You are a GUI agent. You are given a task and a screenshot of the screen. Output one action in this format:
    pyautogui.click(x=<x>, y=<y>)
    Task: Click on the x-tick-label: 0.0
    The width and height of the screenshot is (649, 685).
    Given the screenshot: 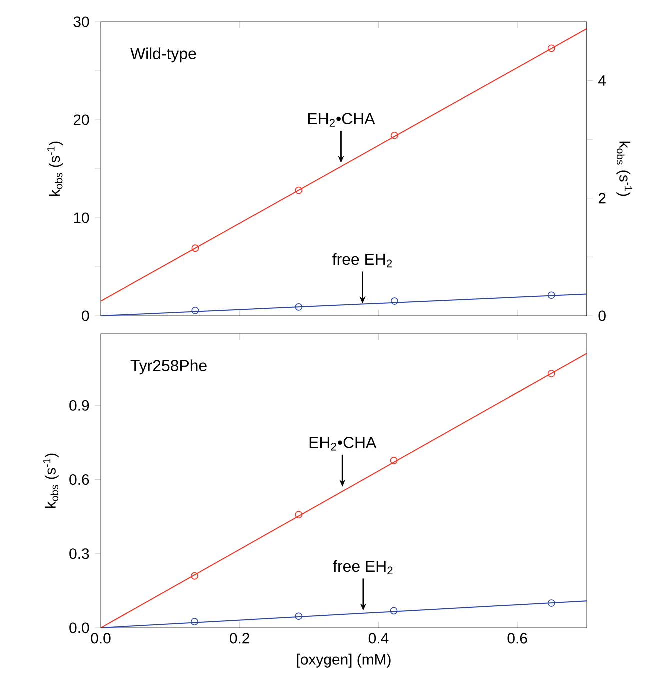 What is the action you would take?
    pyautogui.click(x=101, y=638)
    